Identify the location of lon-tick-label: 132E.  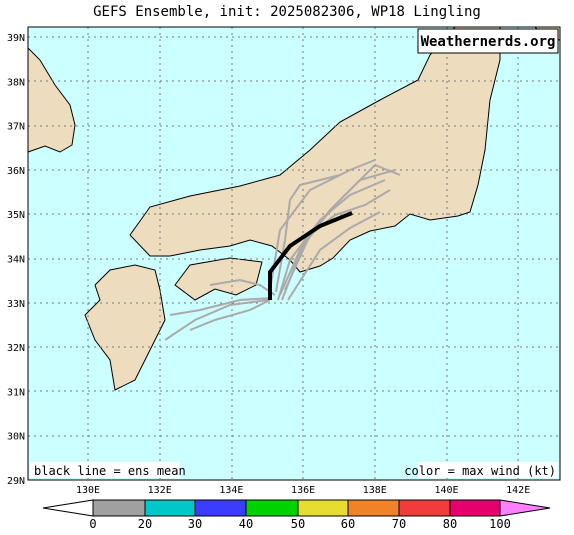
(160, 490).